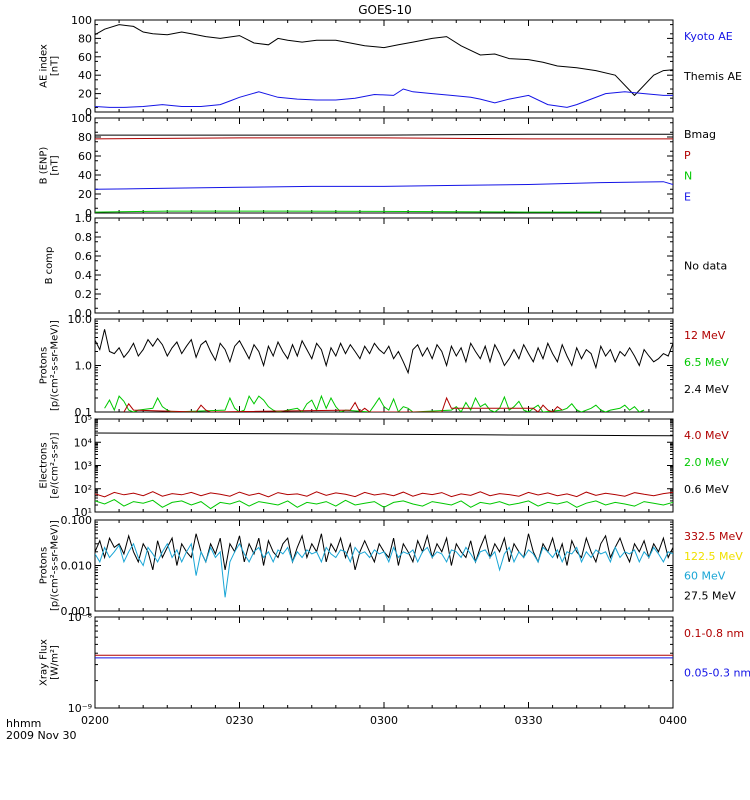 Image resolution: width=750 pixels, height=800 pixels. Describe the element at coordinates (84, 256) in the screenshot. I see `y-tick-label: 0.6` at that location.